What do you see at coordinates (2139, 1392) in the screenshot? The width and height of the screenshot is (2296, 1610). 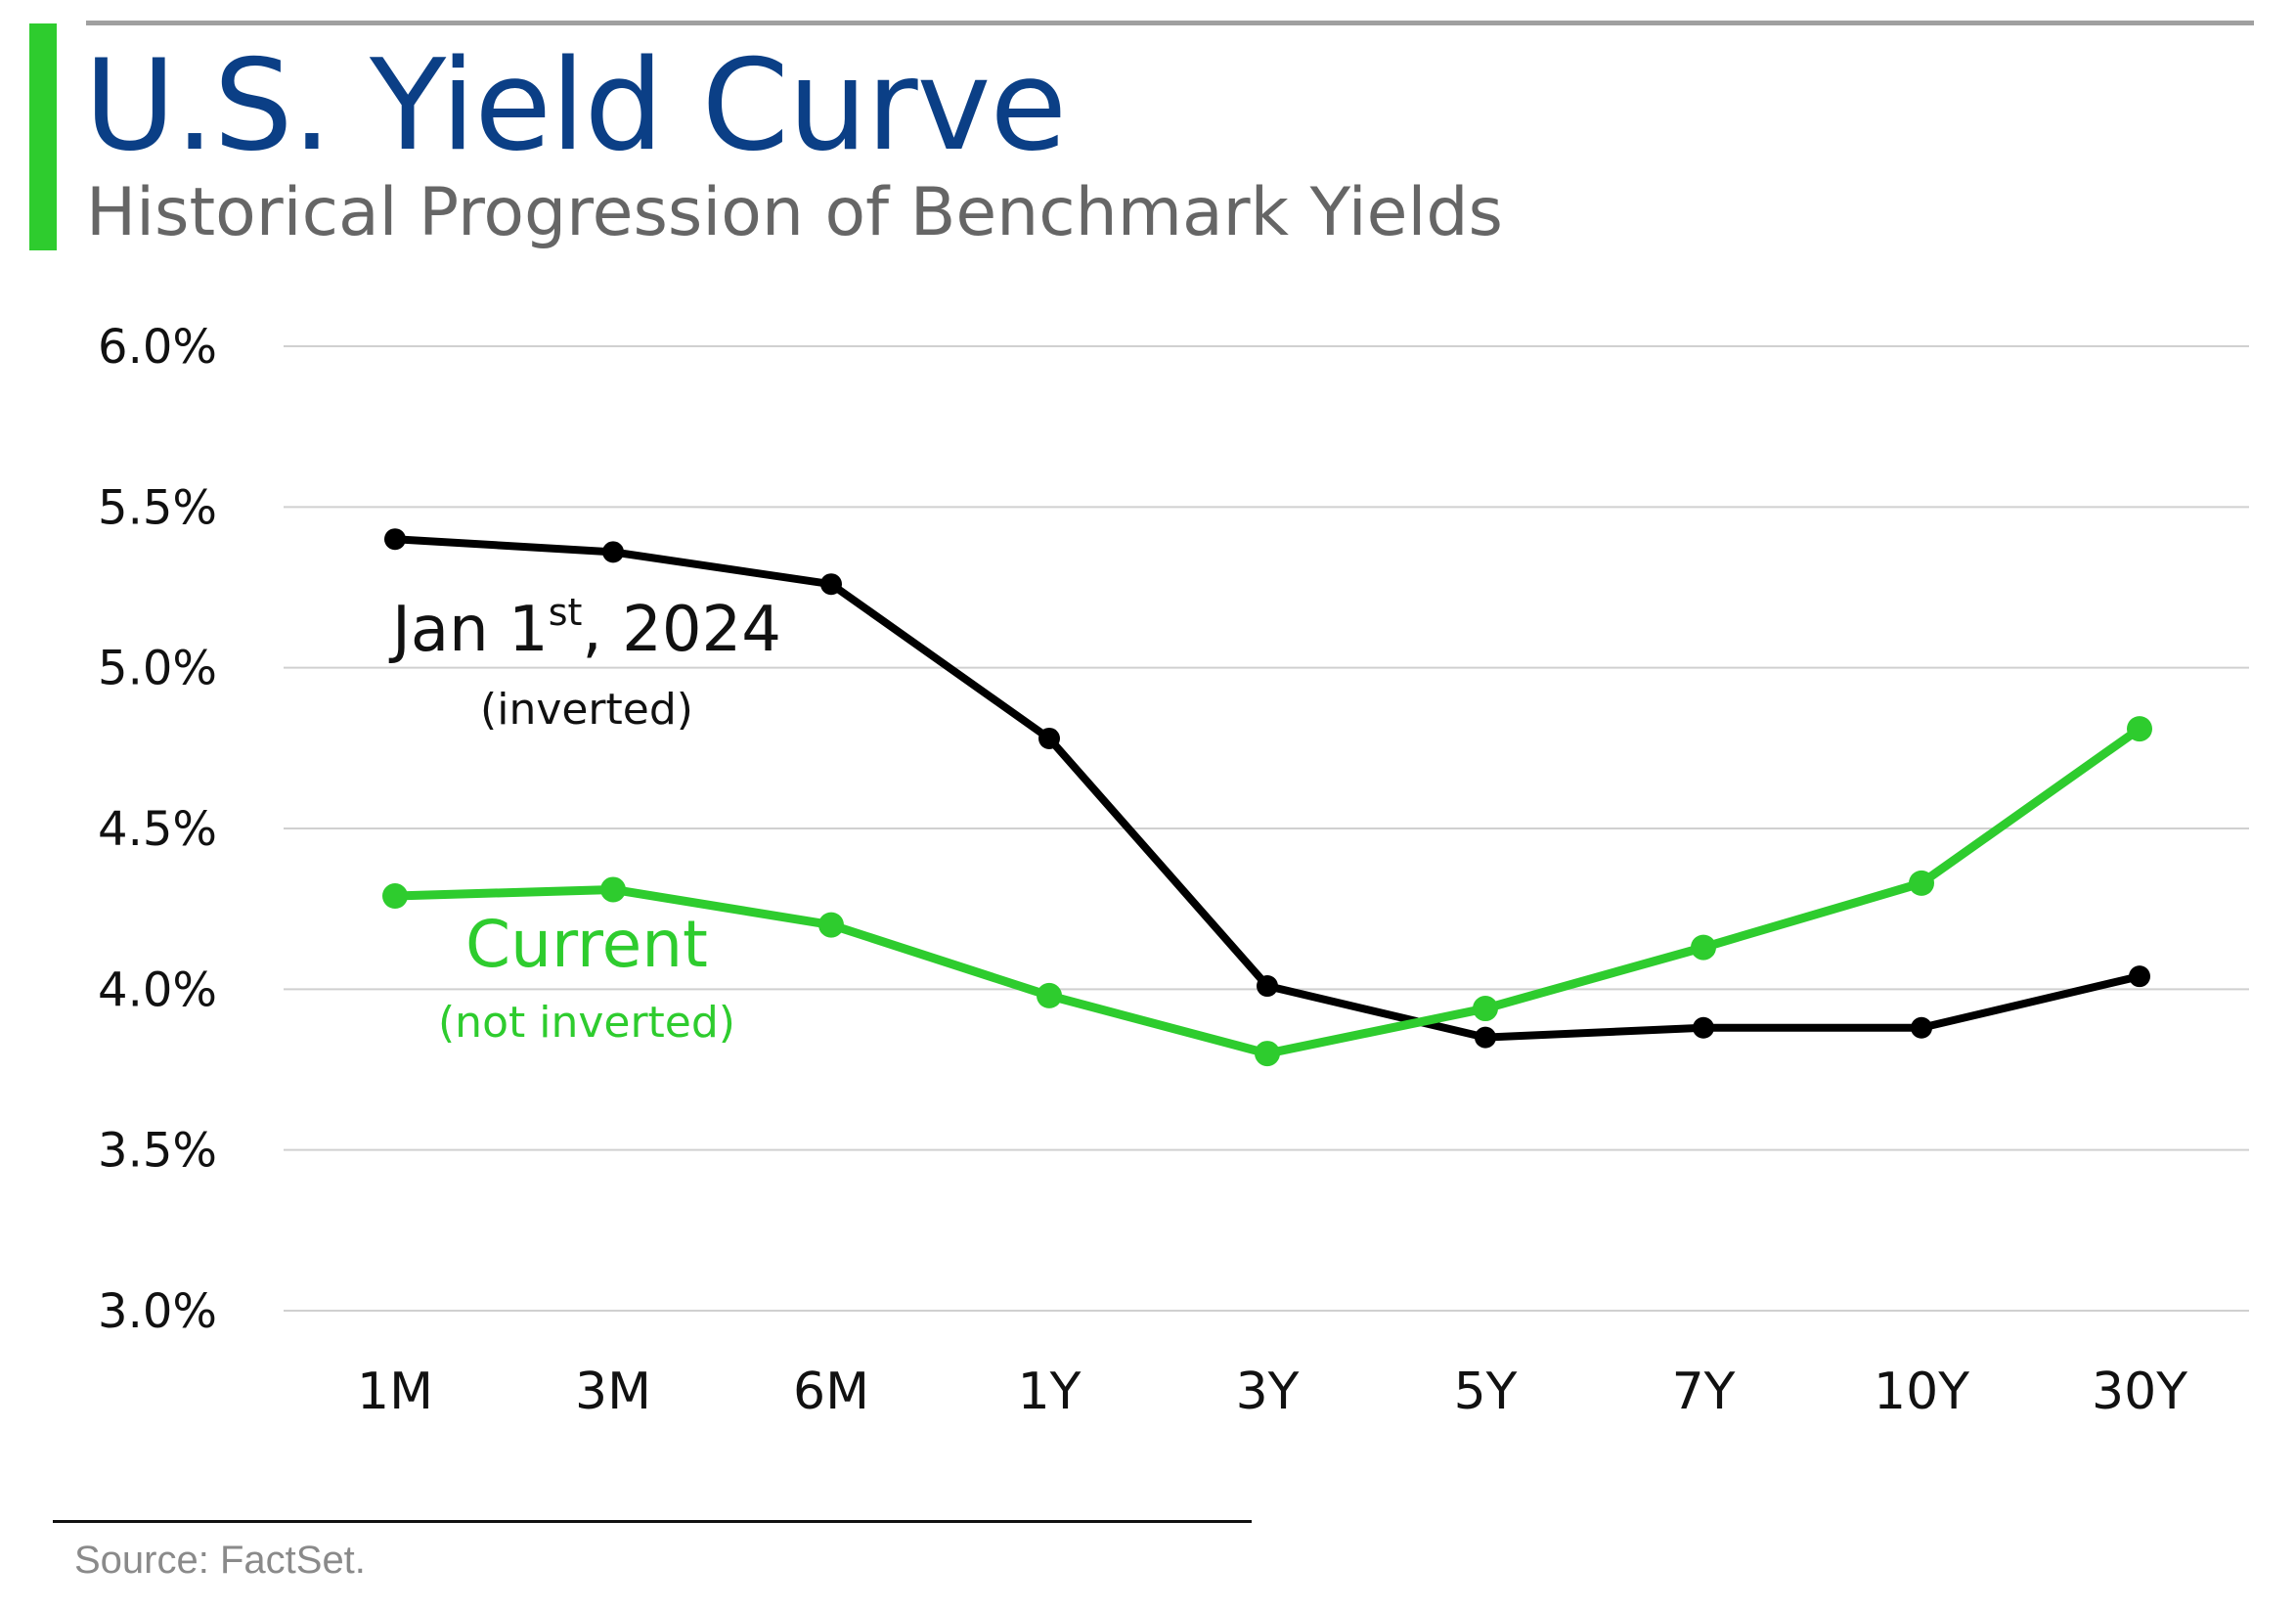 I see `x-tick-label: 30Y` at bounding box center [2139, 1392].